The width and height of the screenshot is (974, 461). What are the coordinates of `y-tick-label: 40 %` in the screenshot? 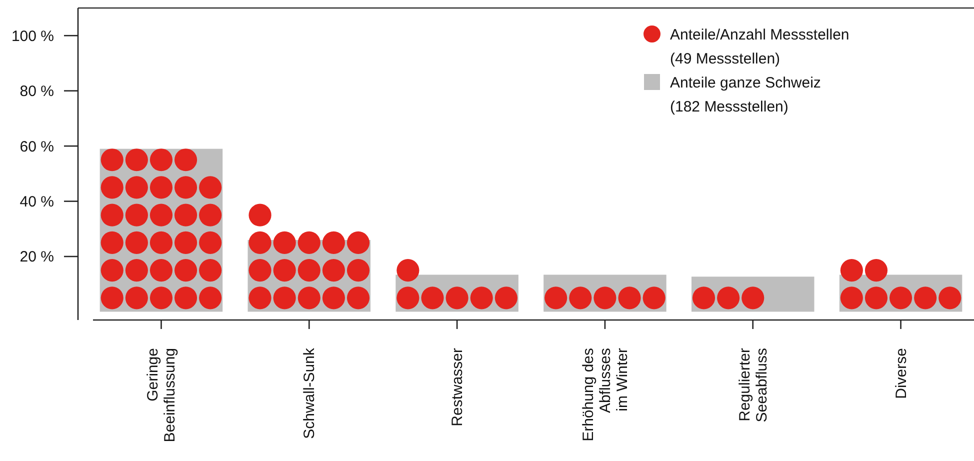 It's located at (37, 202).